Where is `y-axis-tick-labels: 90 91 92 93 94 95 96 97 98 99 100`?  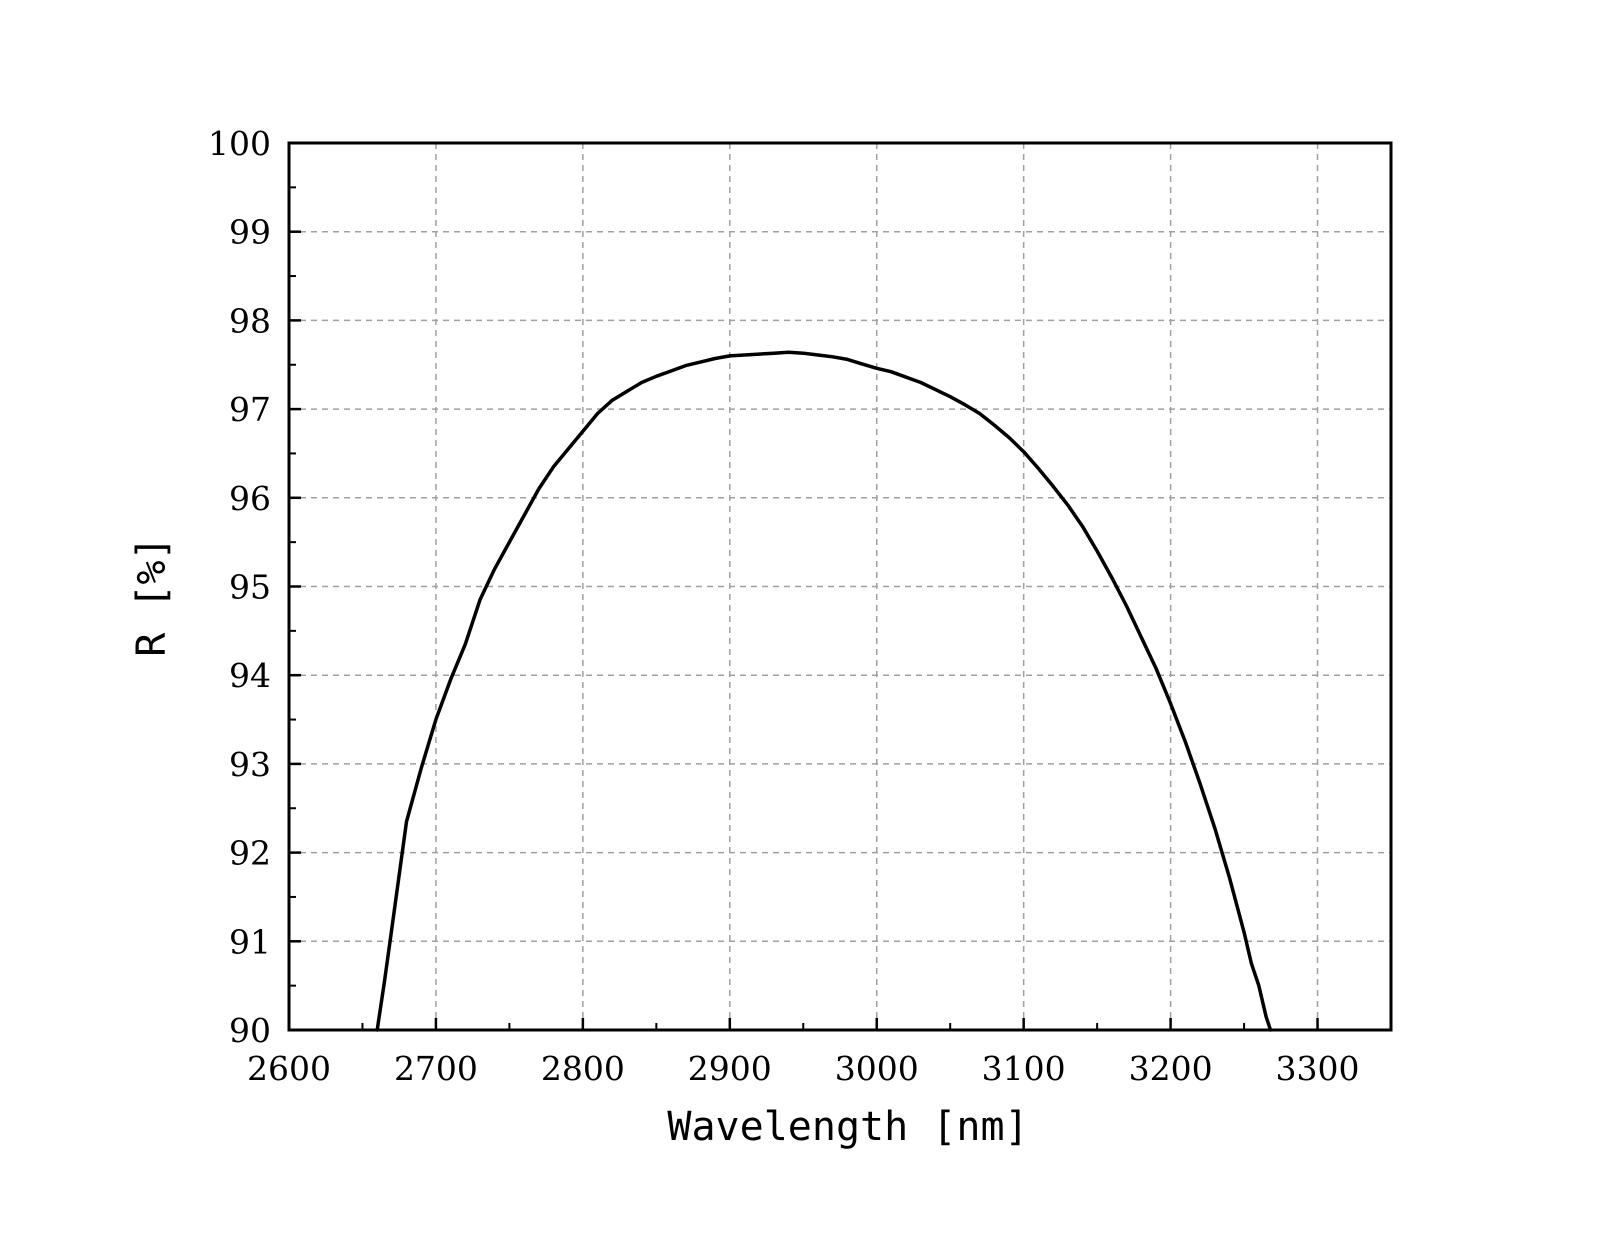
y-axis-tick-labels: 90 91 92 93 94 95 96 97 98 99 100 is located at coordinates (239, 587).